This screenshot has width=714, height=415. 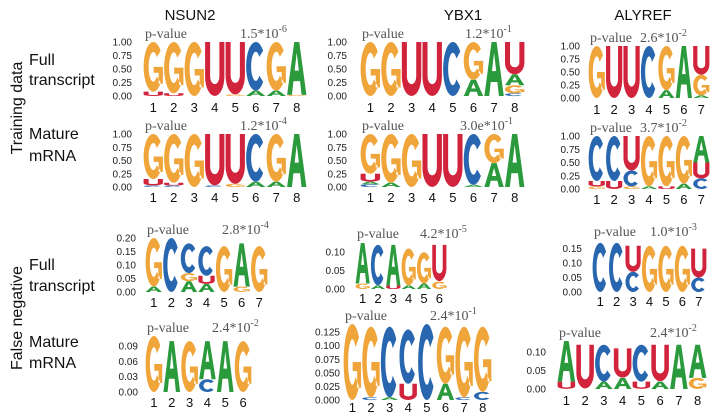 I want to click on y-tick-label: 0.100, so click(x=327, y=346).